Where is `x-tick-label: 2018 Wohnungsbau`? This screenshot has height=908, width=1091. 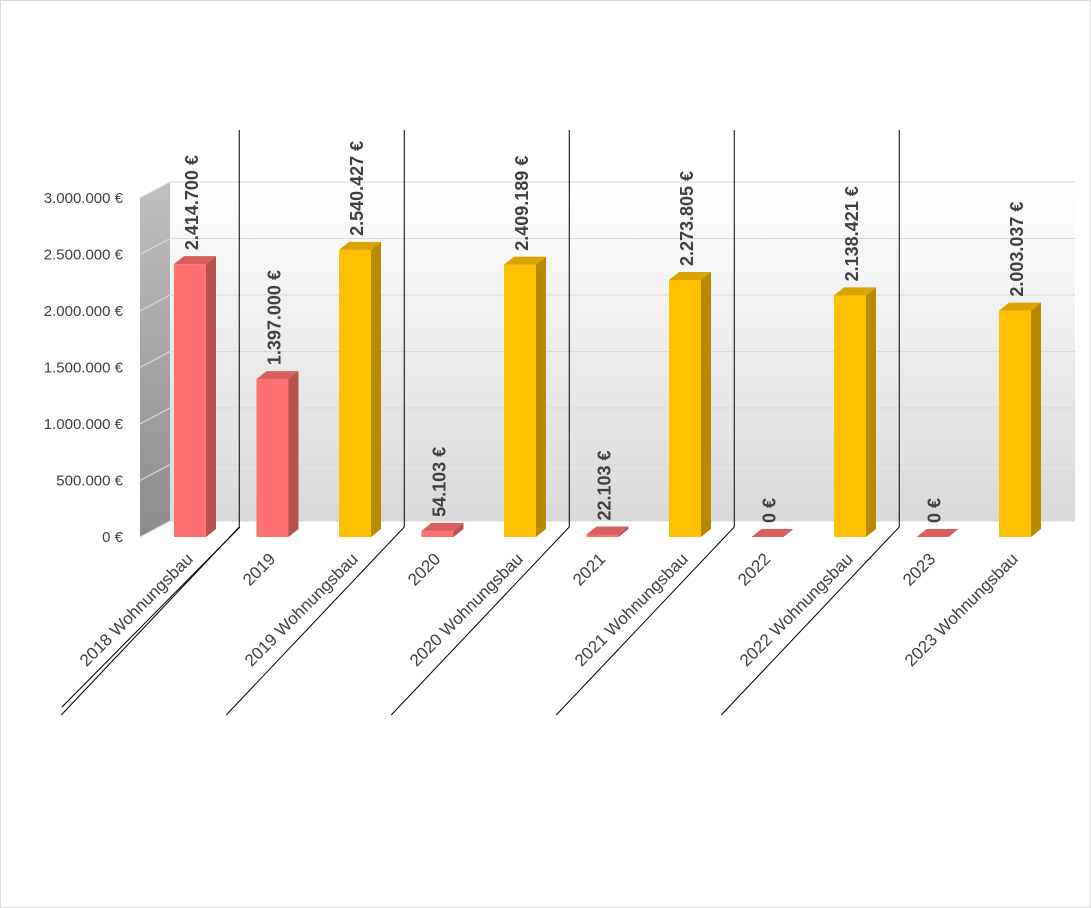 x-tick-label: 2018 Wohnungsbau is located at coordinates (136, 609).